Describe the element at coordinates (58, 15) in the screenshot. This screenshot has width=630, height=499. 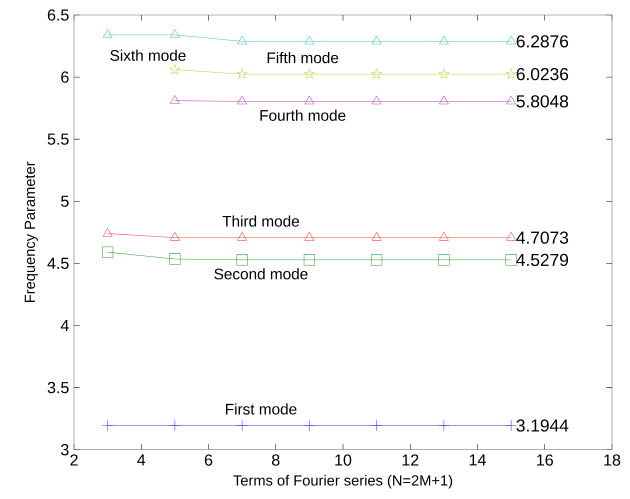
I see `y-tick-label: 6.5` at that location.